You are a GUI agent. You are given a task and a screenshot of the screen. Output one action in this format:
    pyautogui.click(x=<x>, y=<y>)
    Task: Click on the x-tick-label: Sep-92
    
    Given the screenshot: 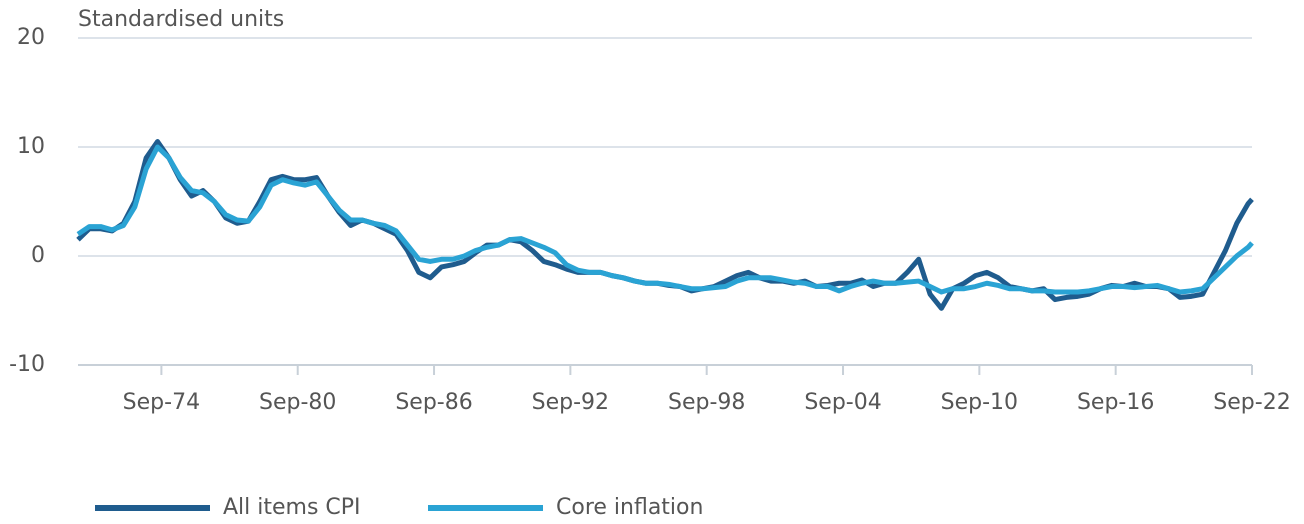 What is the action you would take?
    pyautogui.click(x=570, y=402)
    